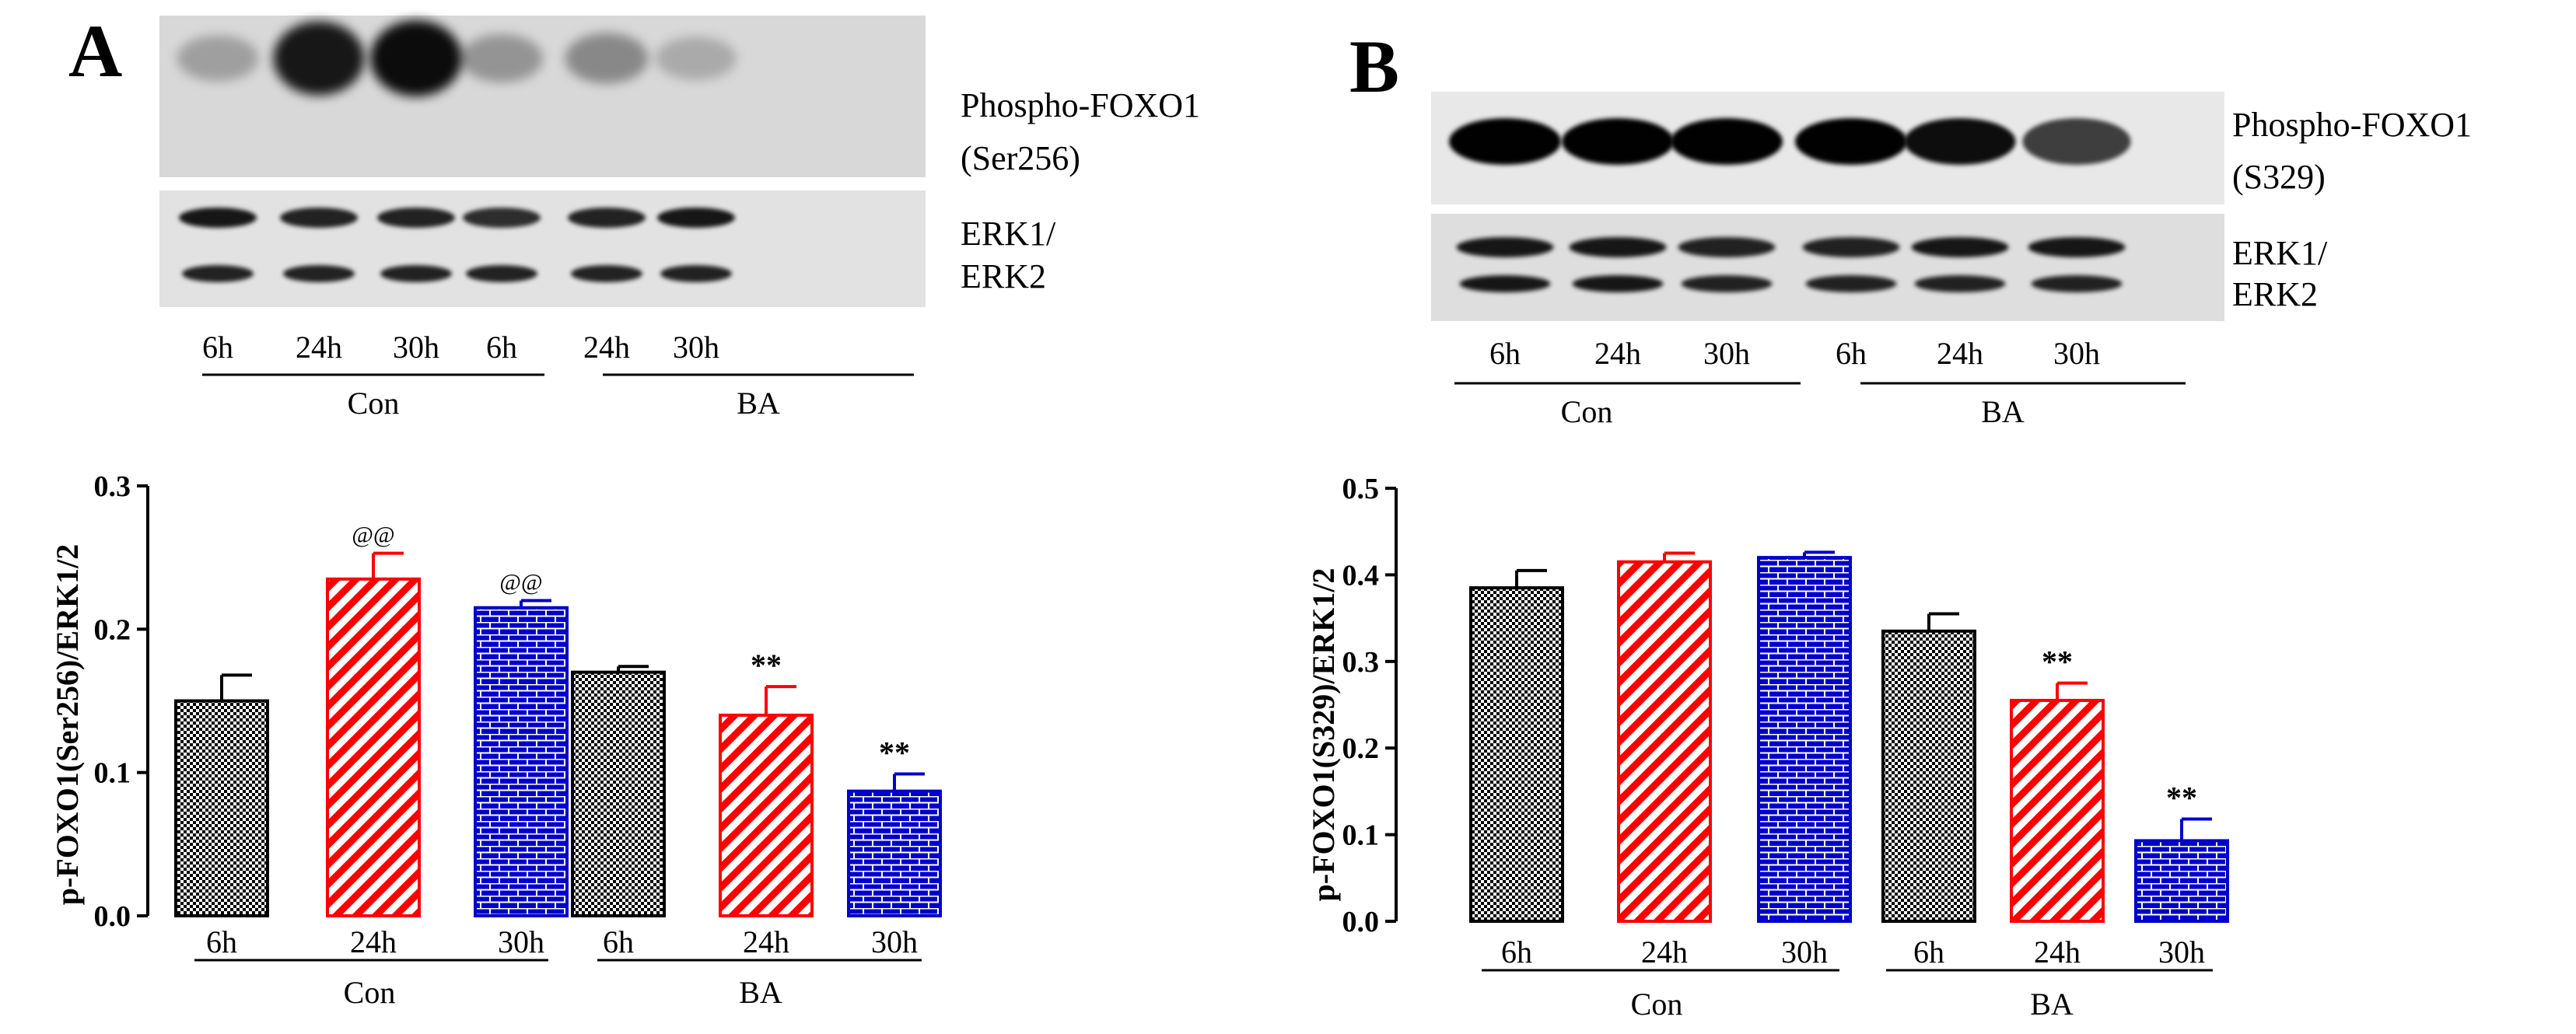 The image size is (2576, 1034). Describe the element at coordinates (1080, 105) in the screenshot. I see `panel-a-target-label-line1: Phospho-FOXO1` at that location.